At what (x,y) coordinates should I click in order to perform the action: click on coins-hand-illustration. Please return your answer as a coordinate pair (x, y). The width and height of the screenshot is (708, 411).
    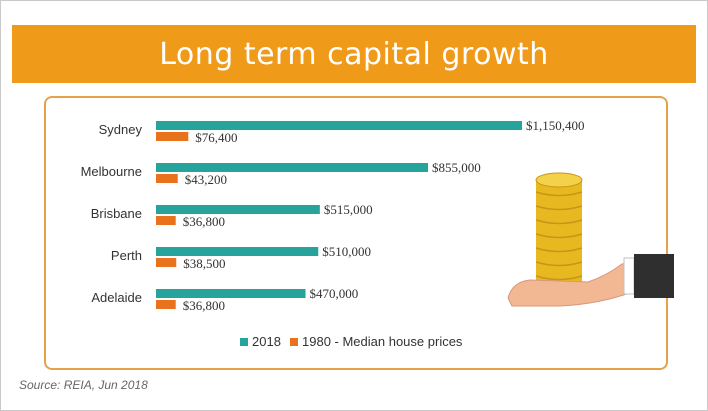
    Looking at the image, I should click on (590, 239).